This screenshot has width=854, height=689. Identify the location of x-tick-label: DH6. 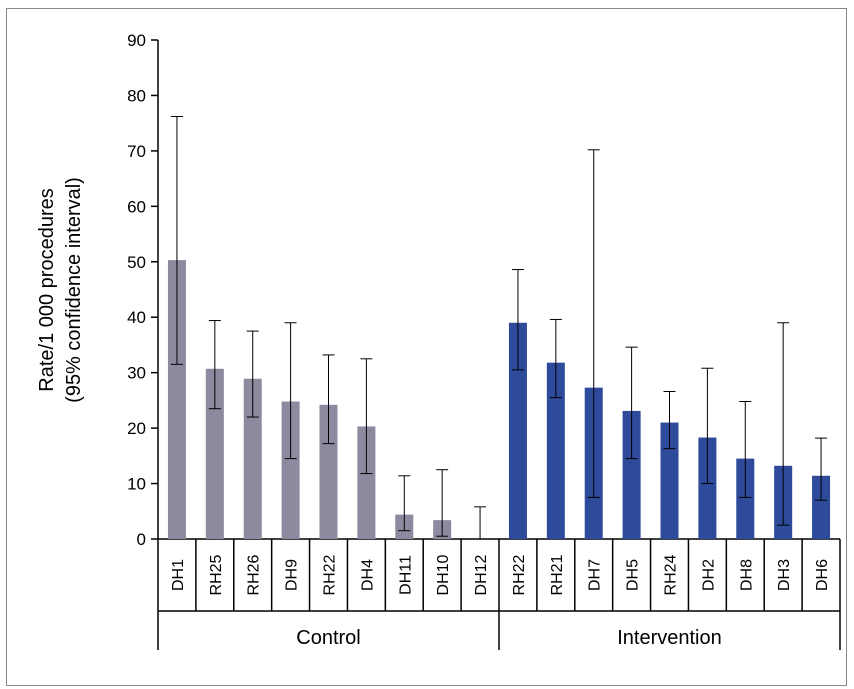
(822, 575).